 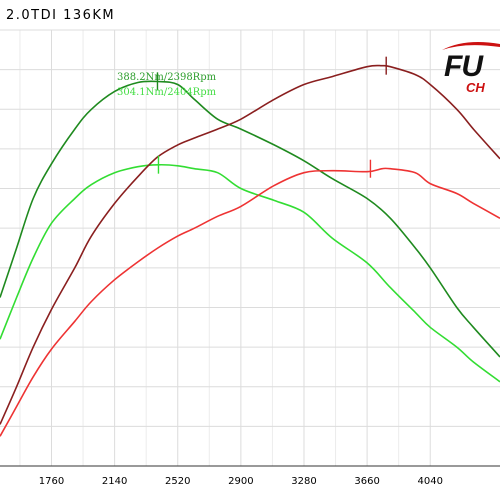 What do you see at coordinates (51, 481) in the screenshot?
I see `x-tick-label: 1760` at bounding box center [51, 481].